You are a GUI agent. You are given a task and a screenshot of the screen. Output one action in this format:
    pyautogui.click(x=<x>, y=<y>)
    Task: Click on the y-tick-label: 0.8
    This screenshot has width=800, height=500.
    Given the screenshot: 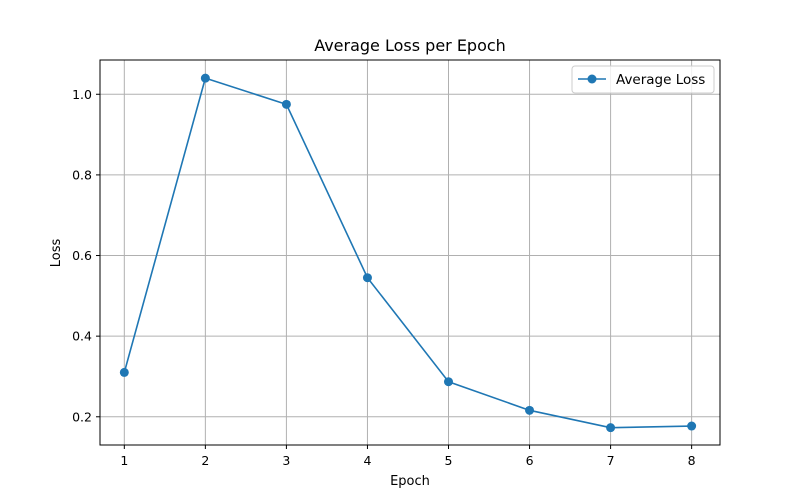 What is the action you would take?
    pyautogui.click(x=82, y=174)
    